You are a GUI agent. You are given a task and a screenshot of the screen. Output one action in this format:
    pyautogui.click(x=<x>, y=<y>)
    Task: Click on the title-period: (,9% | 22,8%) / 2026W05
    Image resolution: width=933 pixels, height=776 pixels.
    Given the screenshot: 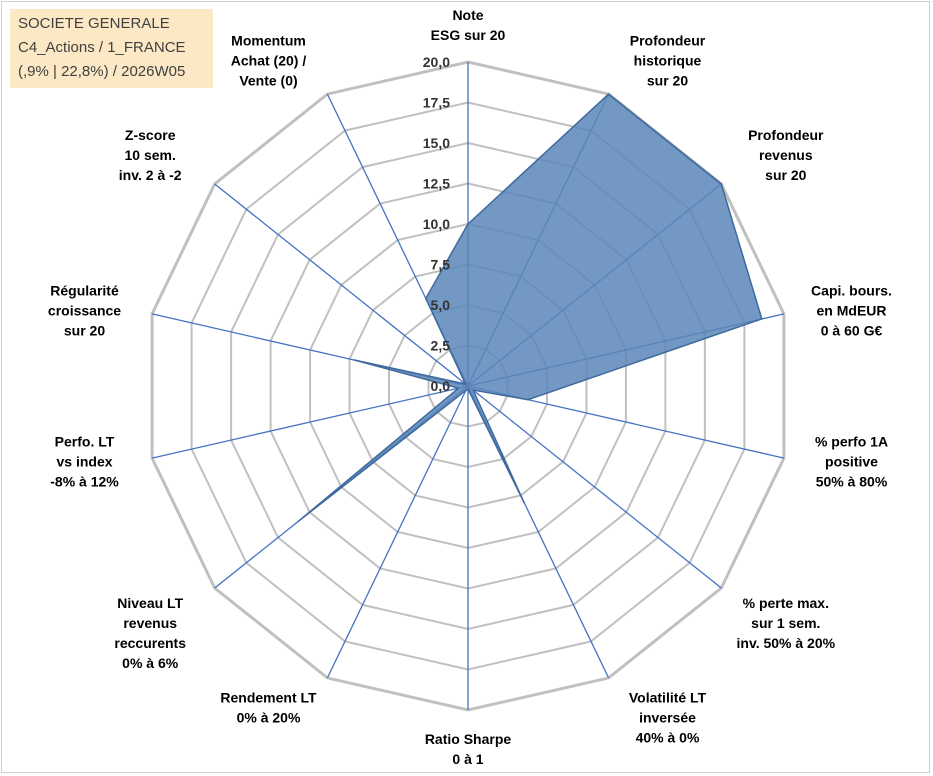 What is the action you would take?
    pyautogui.click(x=102, y=71)
    